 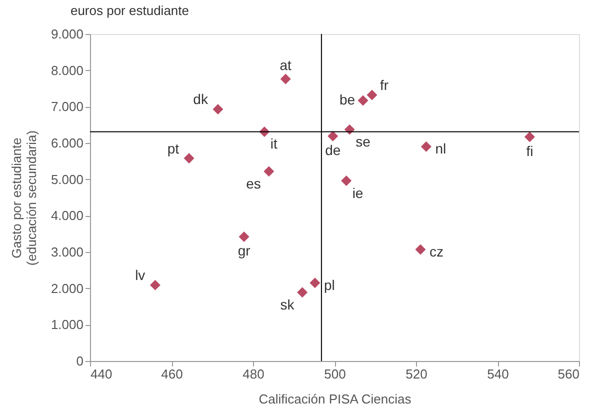 What do you see at coordinates (335, 399) in the screenshot?
I see `x-axis-title: Calificación PISA Ciencias` at bounding box center [335, 399].